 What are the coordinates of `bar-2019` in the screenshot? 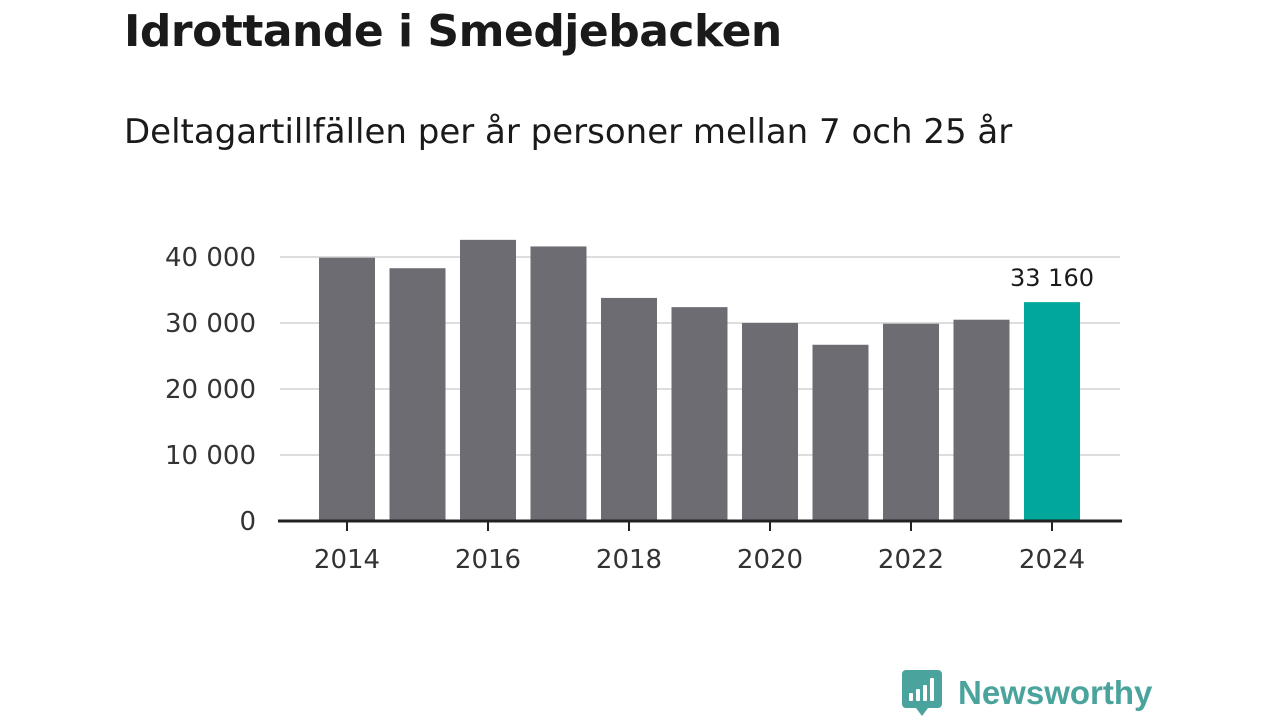 It's located at (699, 414).